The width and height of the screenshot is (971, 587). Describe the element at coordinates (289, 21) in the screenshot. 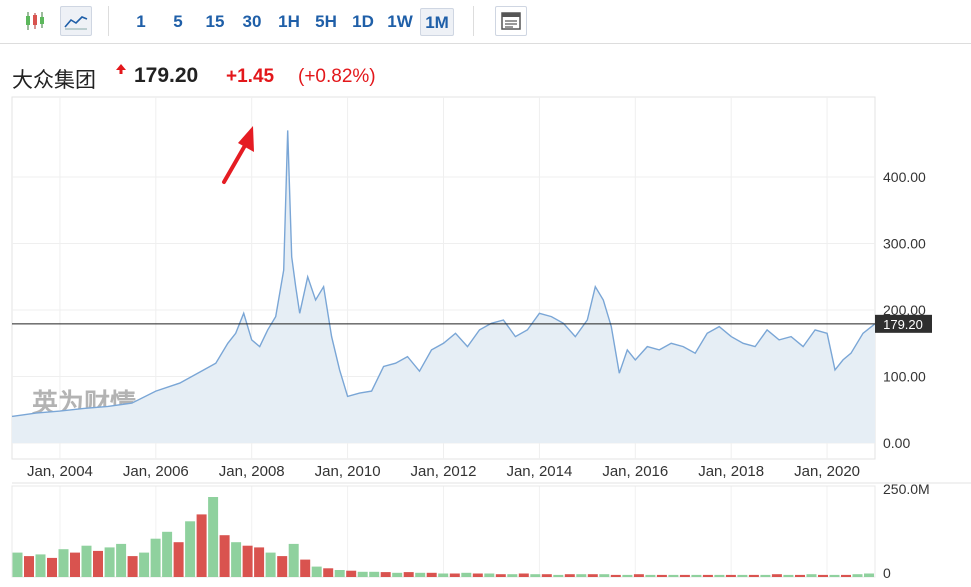

I see `period-1h: 1H` at that location.